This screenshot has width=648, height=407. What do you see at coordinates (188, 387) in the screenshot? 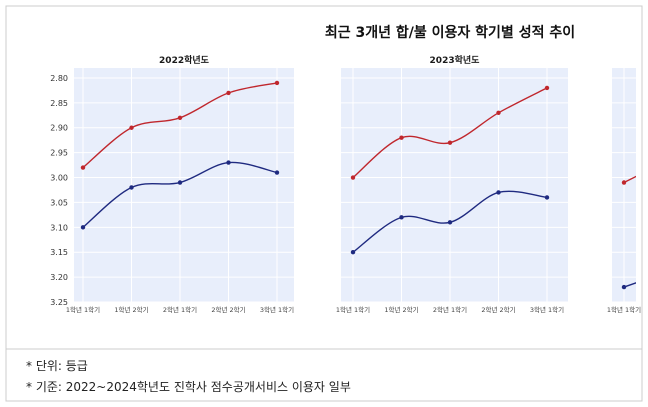
I see `source-note: * 기준: 2022~2024학년도 진학사 점수공개서비스 이용자 일부` at bounding box center [188, 387].